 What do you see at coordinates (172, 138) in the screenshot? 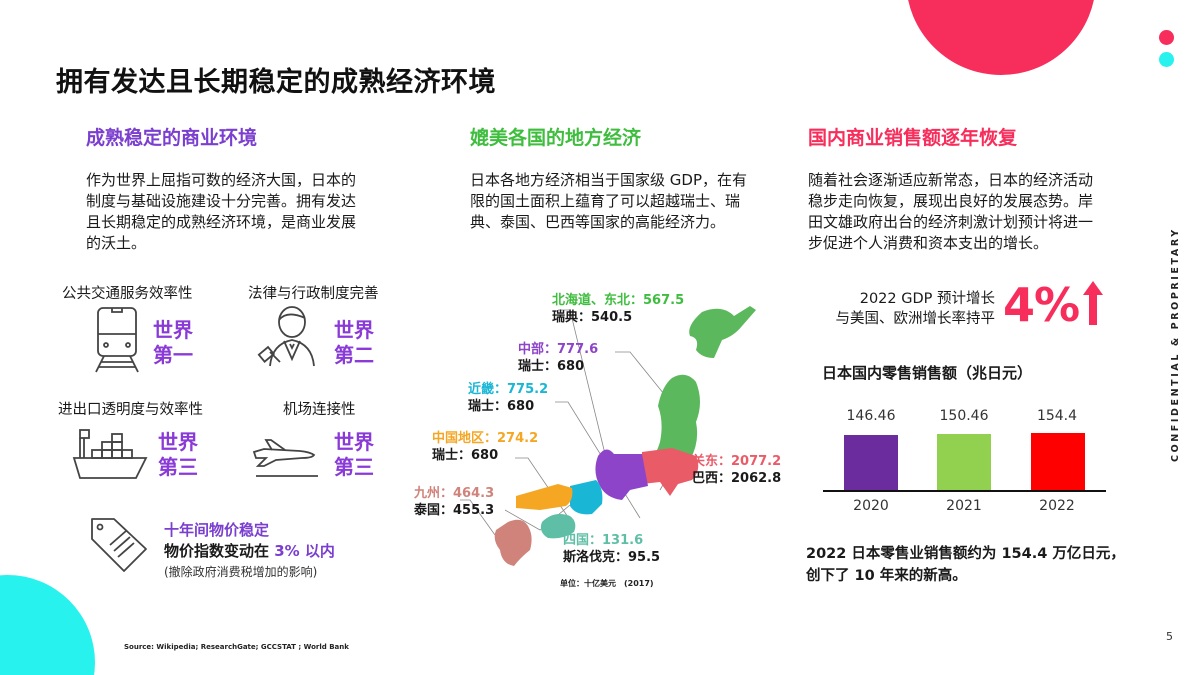
I see `business-environment-title: 成熟稳定的商业环境` at bounding box center [172, 138].